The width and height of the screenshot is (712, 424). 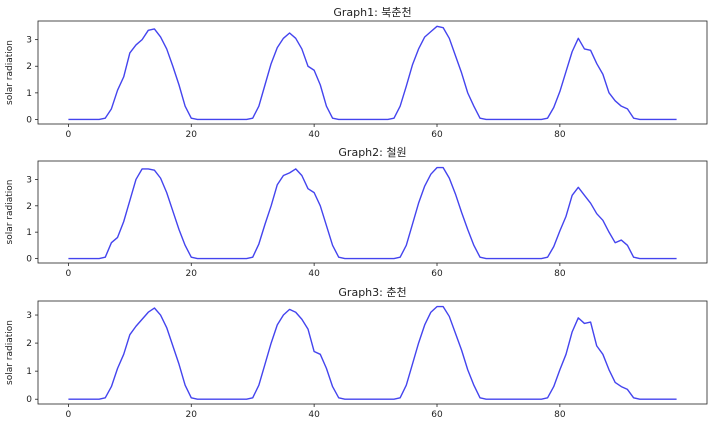 I want to click on chart-title: Graph3: 춘천, so click(x=372, y=292).